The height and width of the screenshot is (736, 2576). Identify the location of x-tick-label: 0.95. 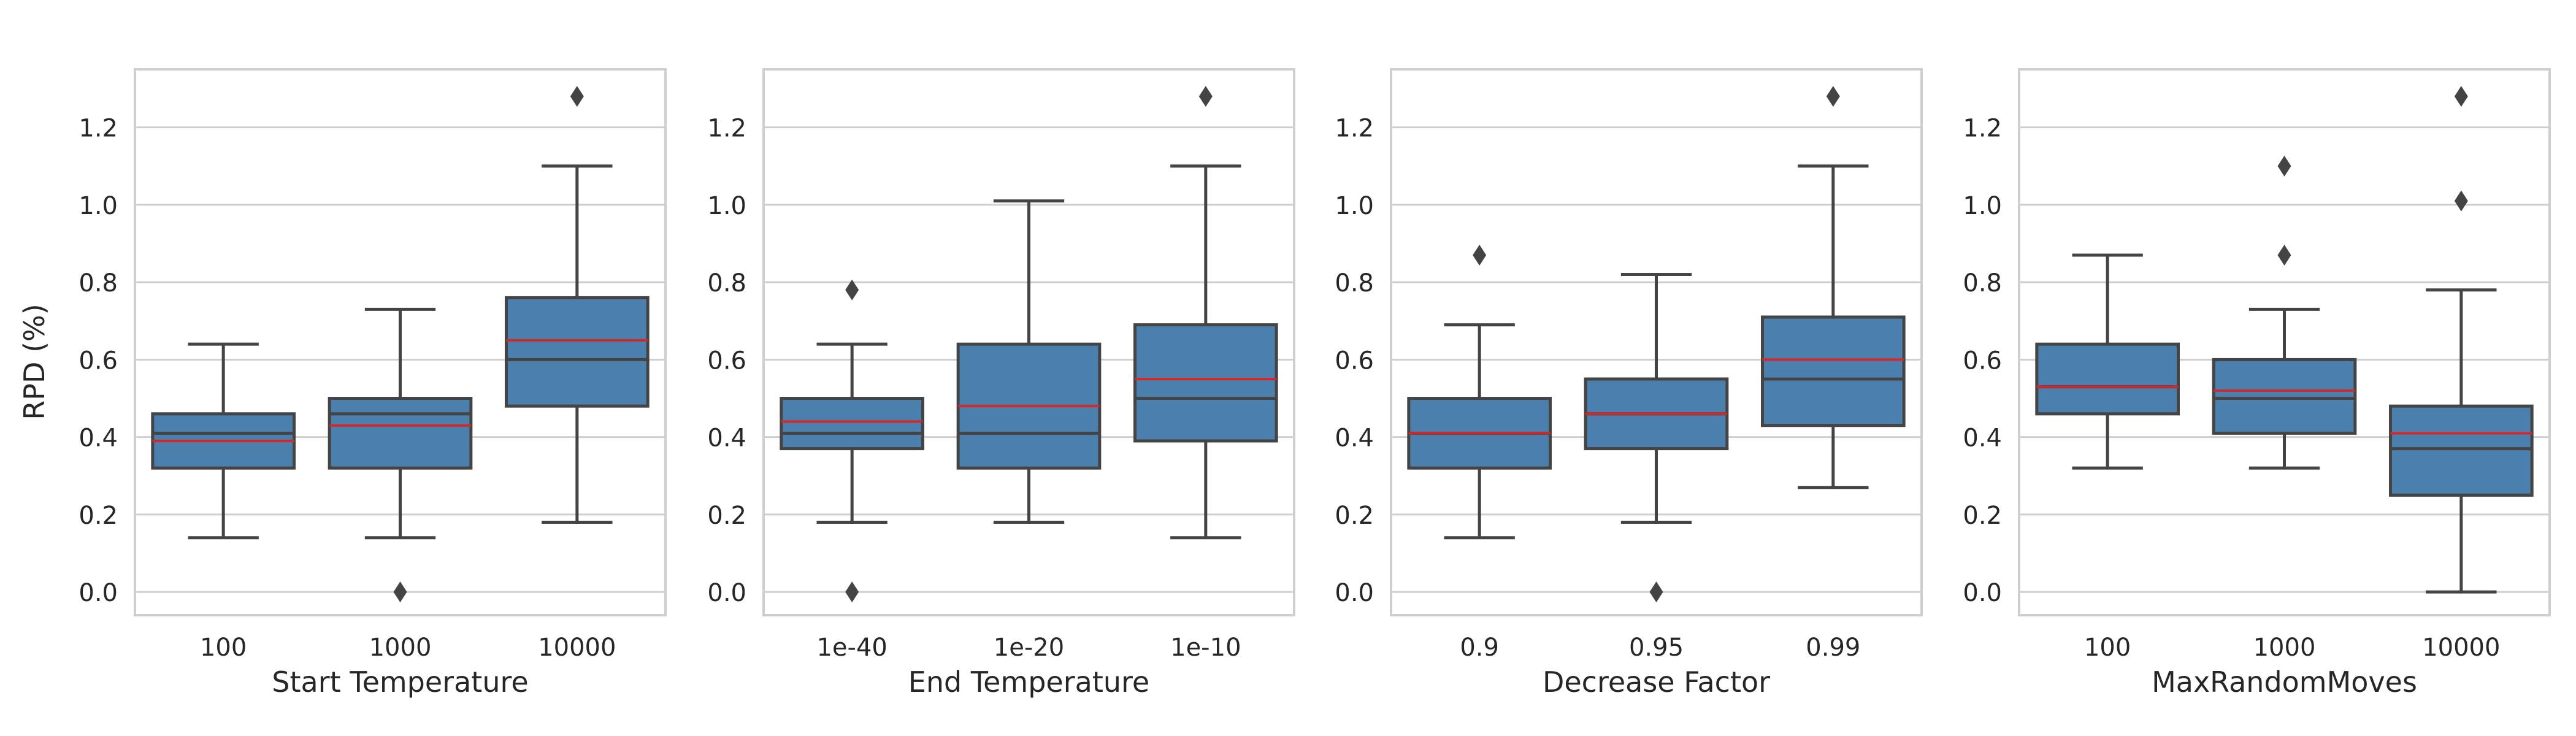
(1656, 648).